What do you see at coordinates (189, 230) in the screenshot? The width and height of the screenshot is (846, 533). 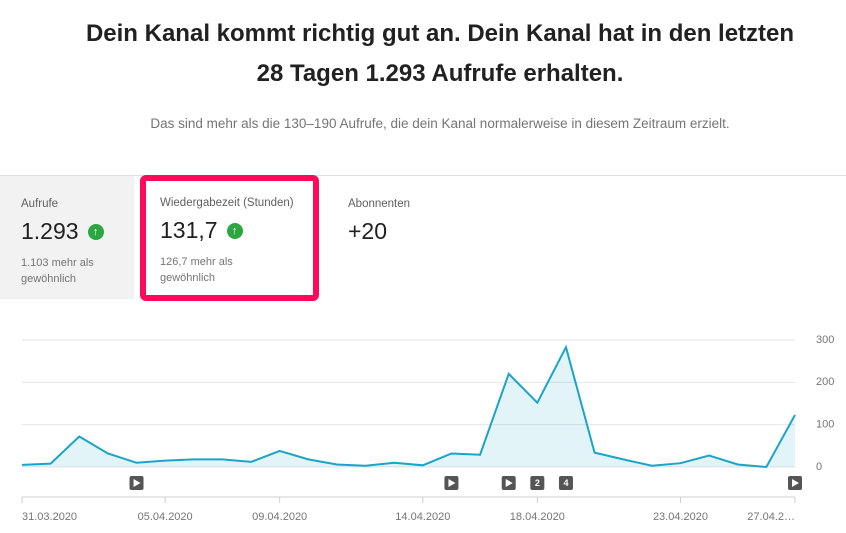 I see `value-text: 131,7` at bounding box center [189, 230].